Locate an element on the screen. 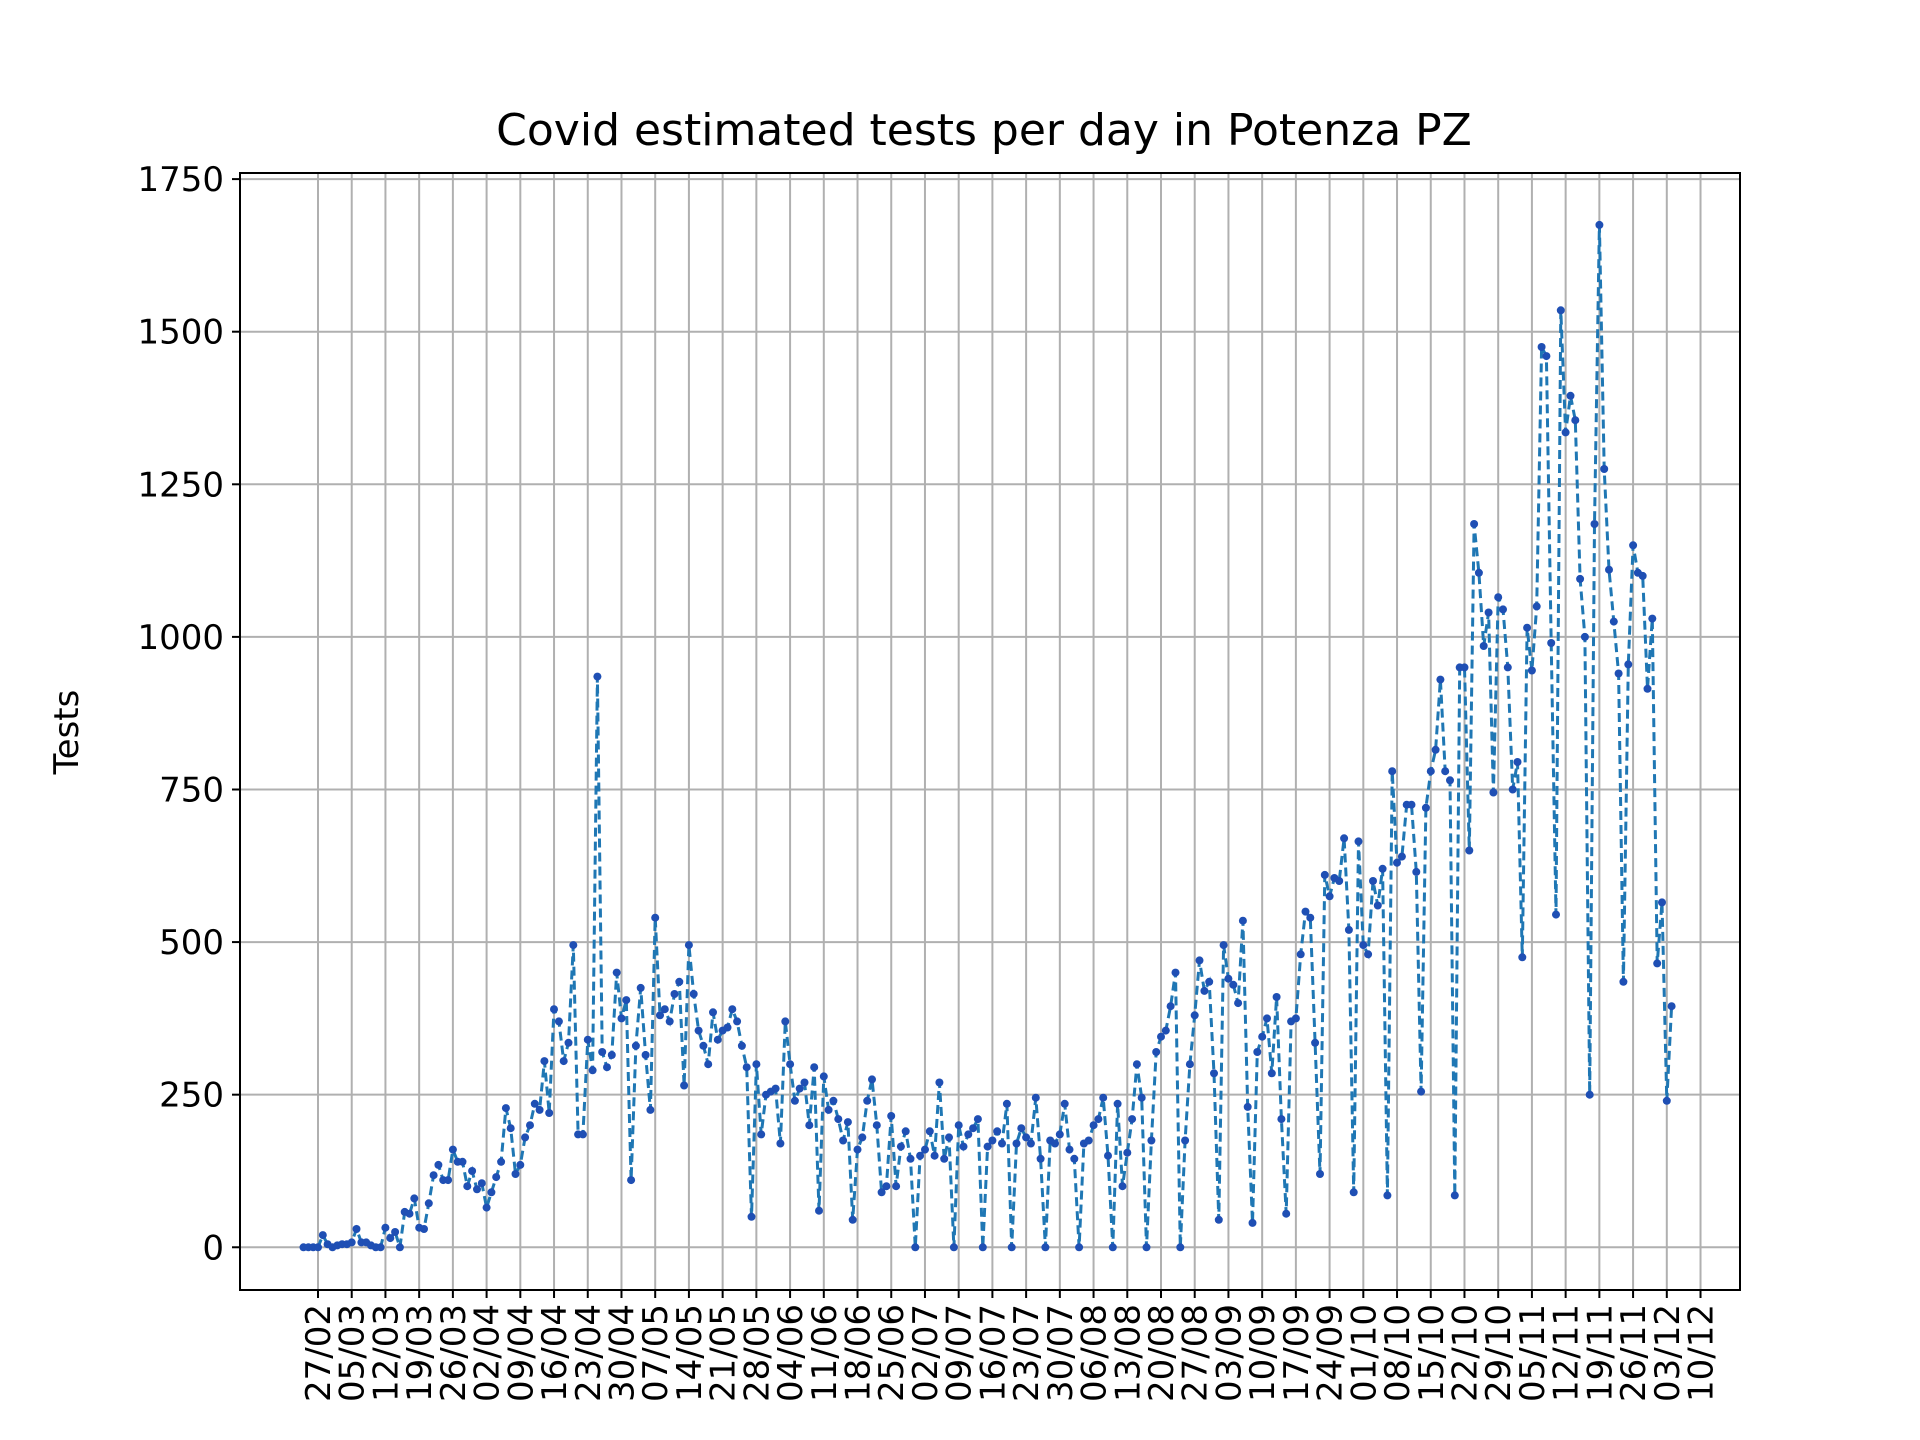 The width and height of the screenshot is (1920, 1440). x-tick-label: 12/11 is located at coordinates (1567, 1353).